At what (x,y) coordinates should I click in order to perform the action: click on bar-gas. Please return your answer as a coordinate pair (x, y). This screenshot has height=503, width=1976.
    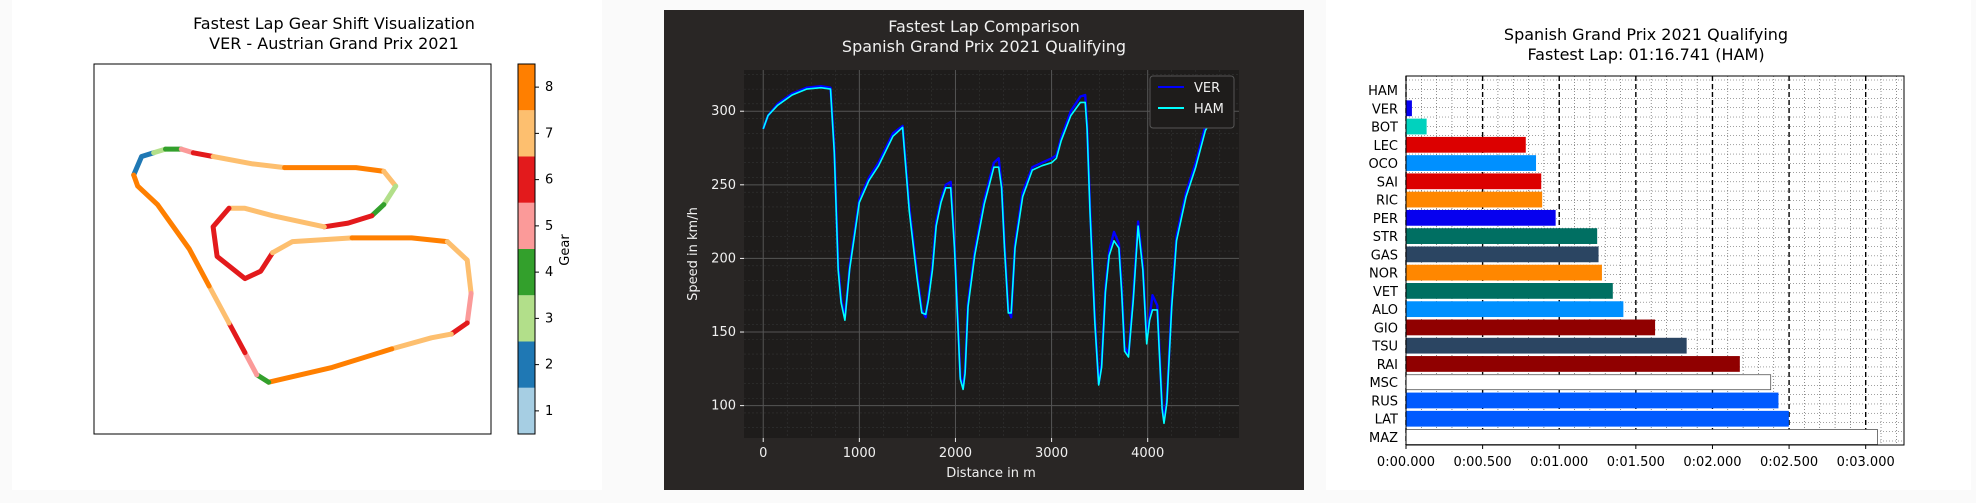
    Looking at the image, I should click on (1502, 254).